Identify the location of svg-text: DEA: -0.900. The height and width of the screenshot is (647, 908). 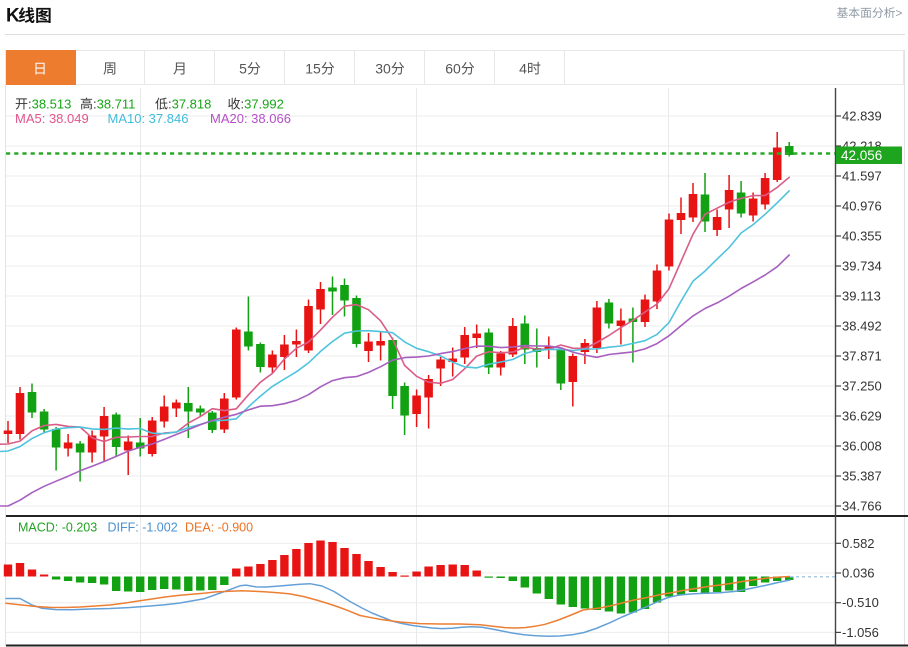
(219, 528).